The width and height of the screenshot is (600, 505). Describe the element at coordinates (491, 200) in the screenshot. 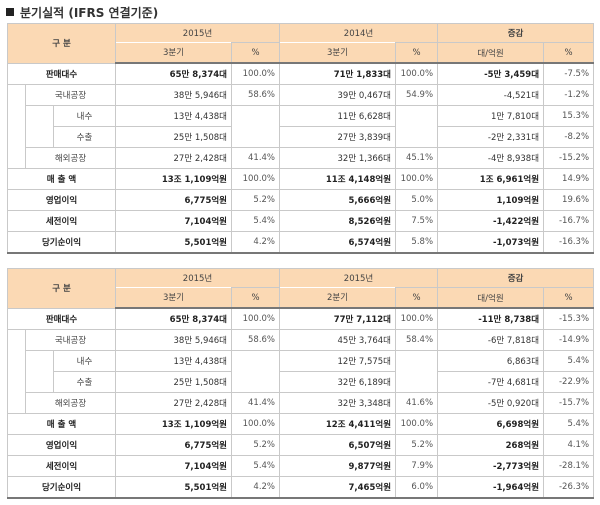

I see `cell-change: 1,109억원` at that location.